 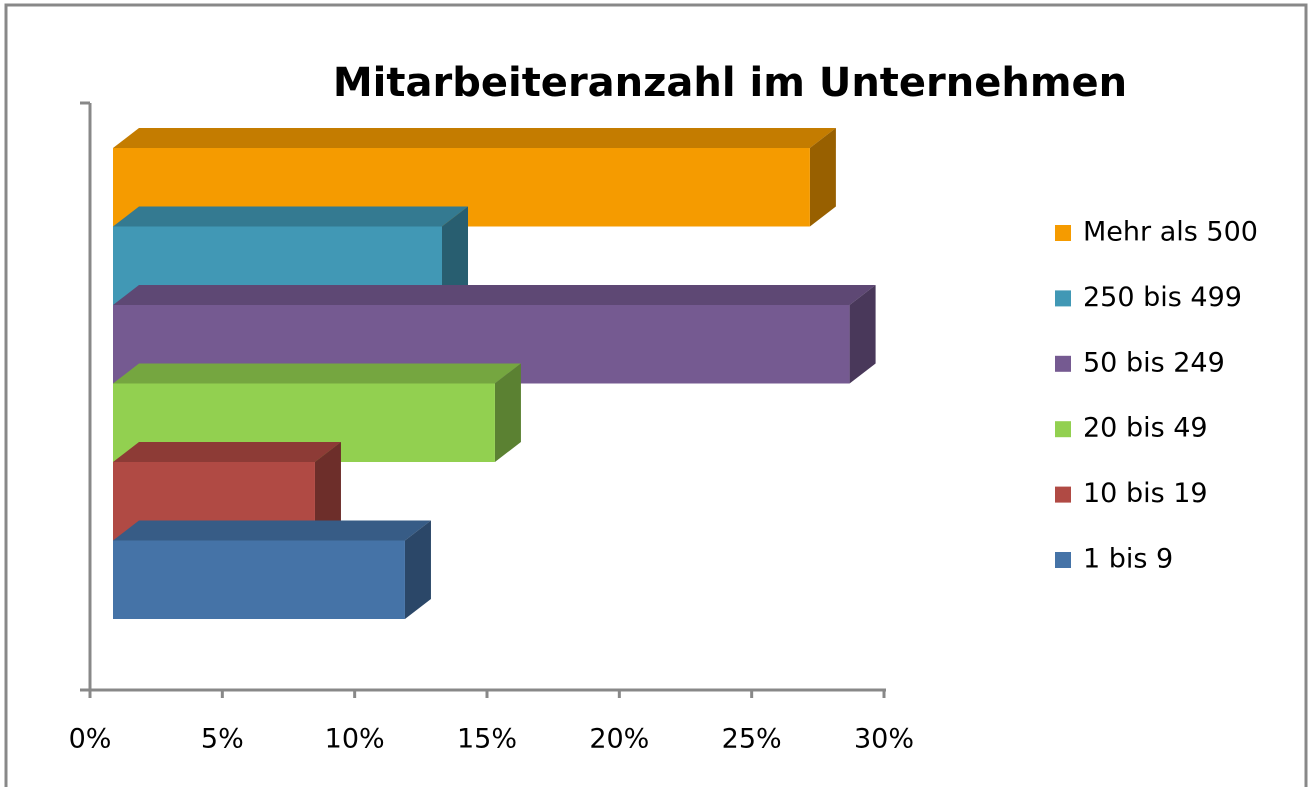 What do you see at coordinates (1145, 493) in the screenshot?
I see `legend-label: 10 bis 19` at bounding box center [1145, 493].